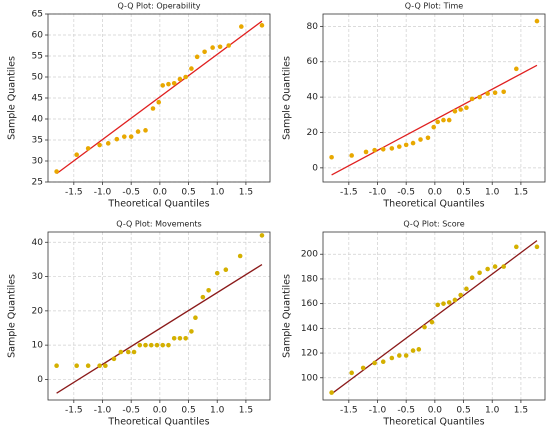  What do you see at coordinates (38, 78) in the screenshot?
I see `y-tick-label: 50` at bounding box center [38, 78].